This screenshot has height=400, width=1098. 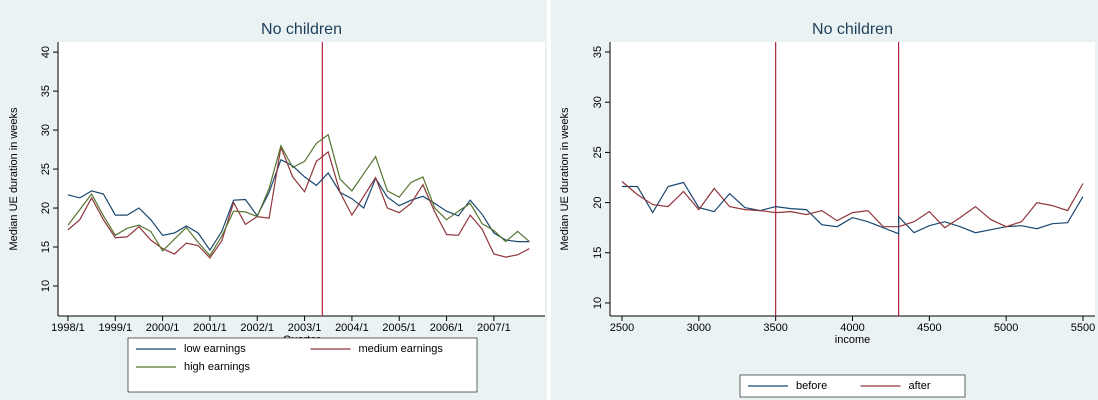 I want to click on x-tick-label: 4500, so click(x=929, y=328).